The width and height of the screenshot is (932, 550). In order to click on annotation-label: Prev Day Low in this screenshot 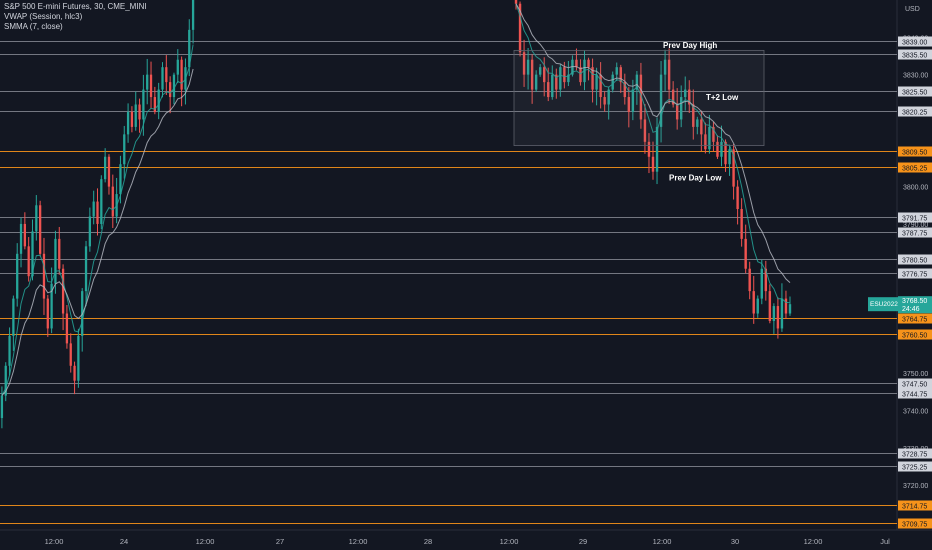, I will do `click(695, 177)`.